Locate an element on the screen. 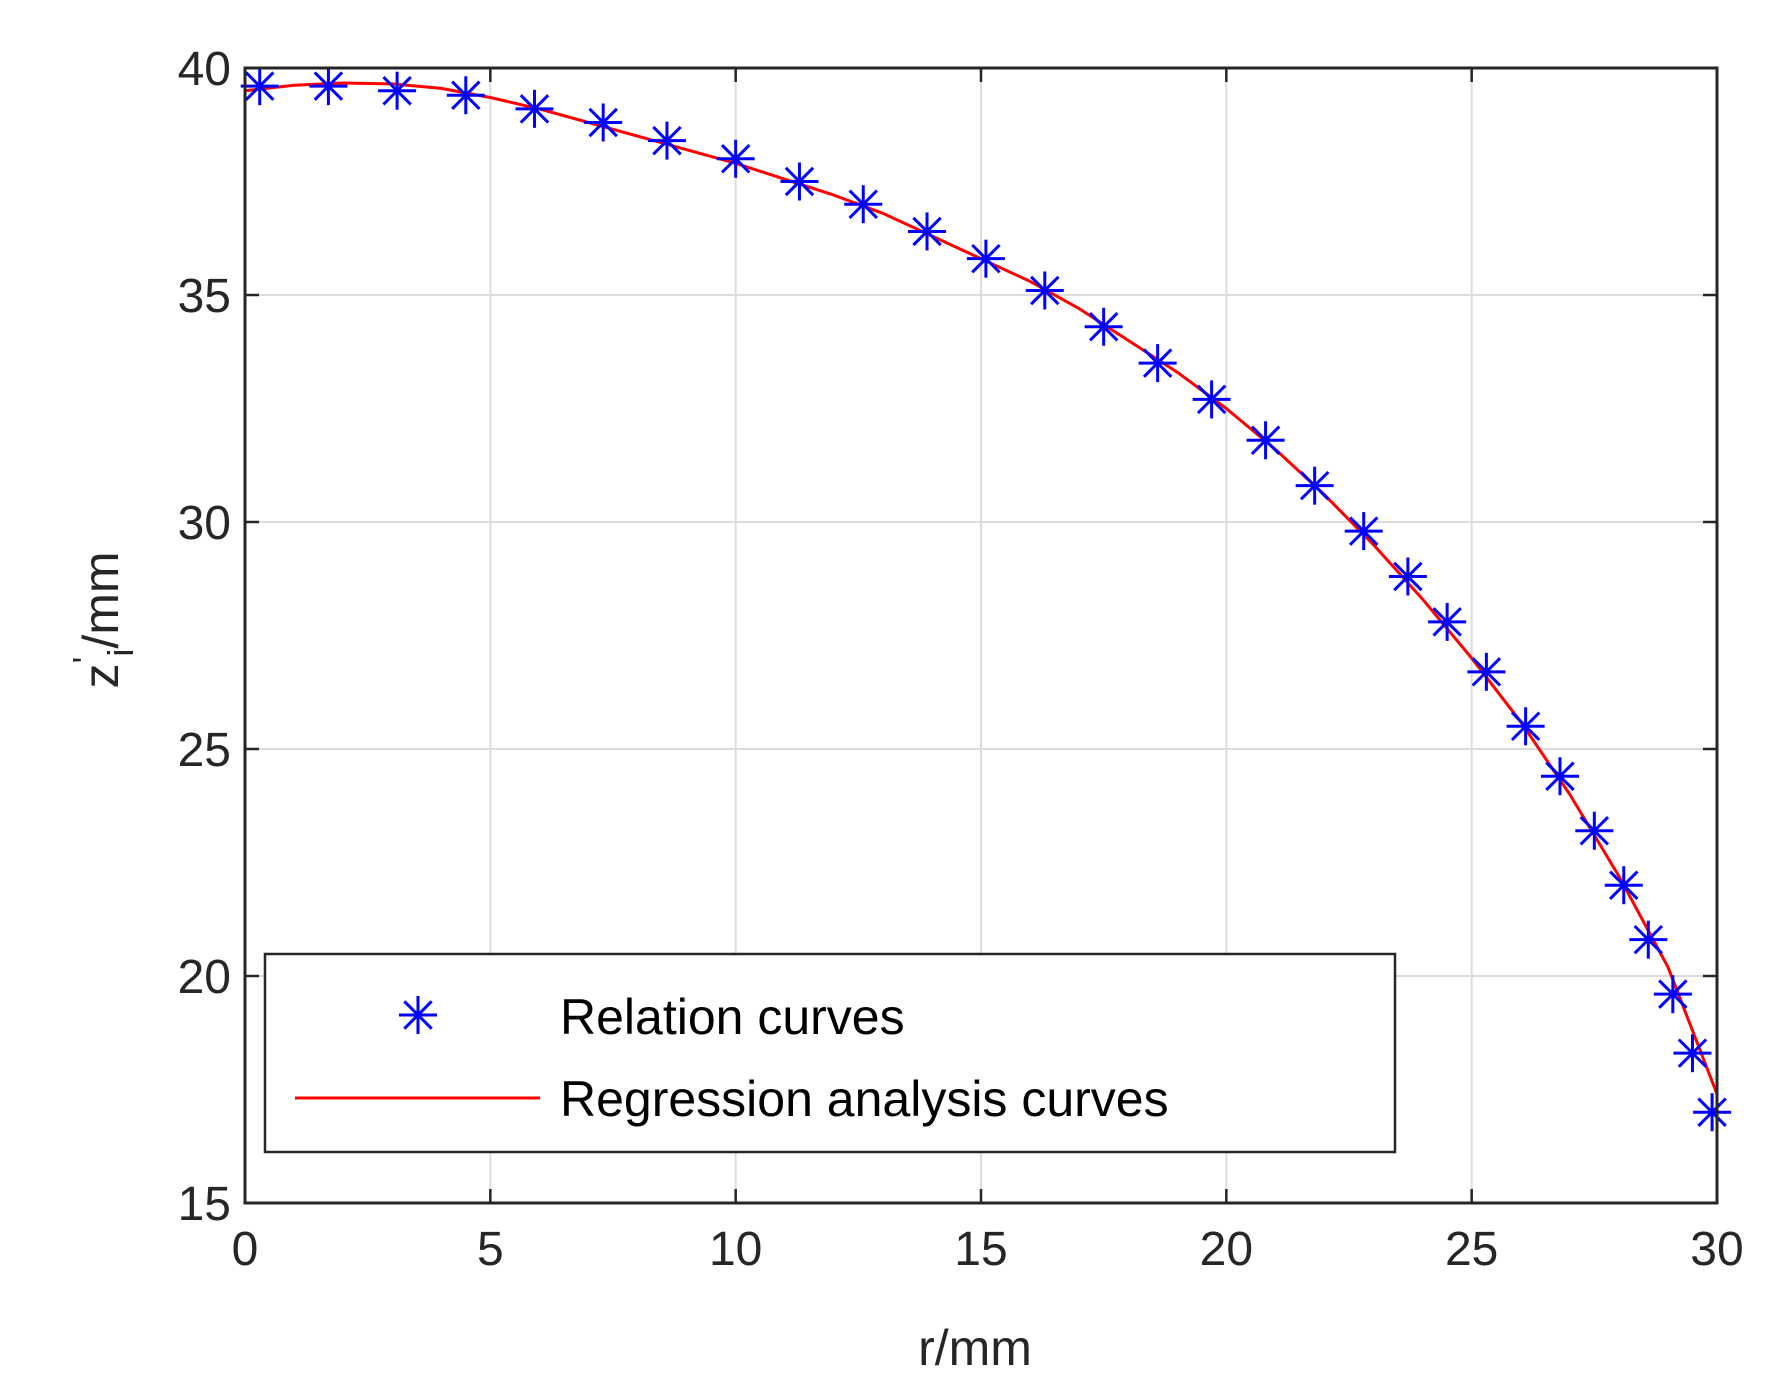  x-tick-label: 15 is located at coordinates (980, 1249).